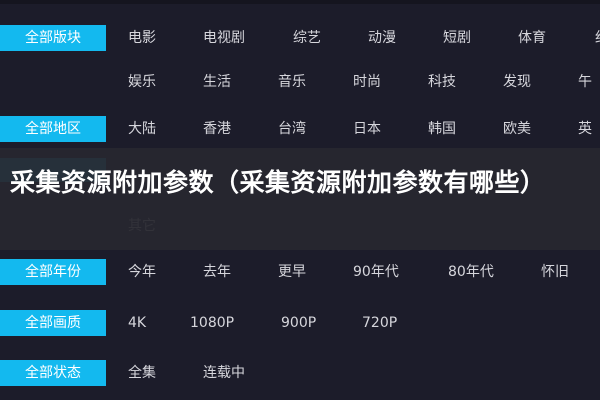 This screenshot has height=400, width=600. What do you see at coordinates (471, 272) in the screenshot?
I see `filter-option-year: 80年代` at bounding box center [471, 272].